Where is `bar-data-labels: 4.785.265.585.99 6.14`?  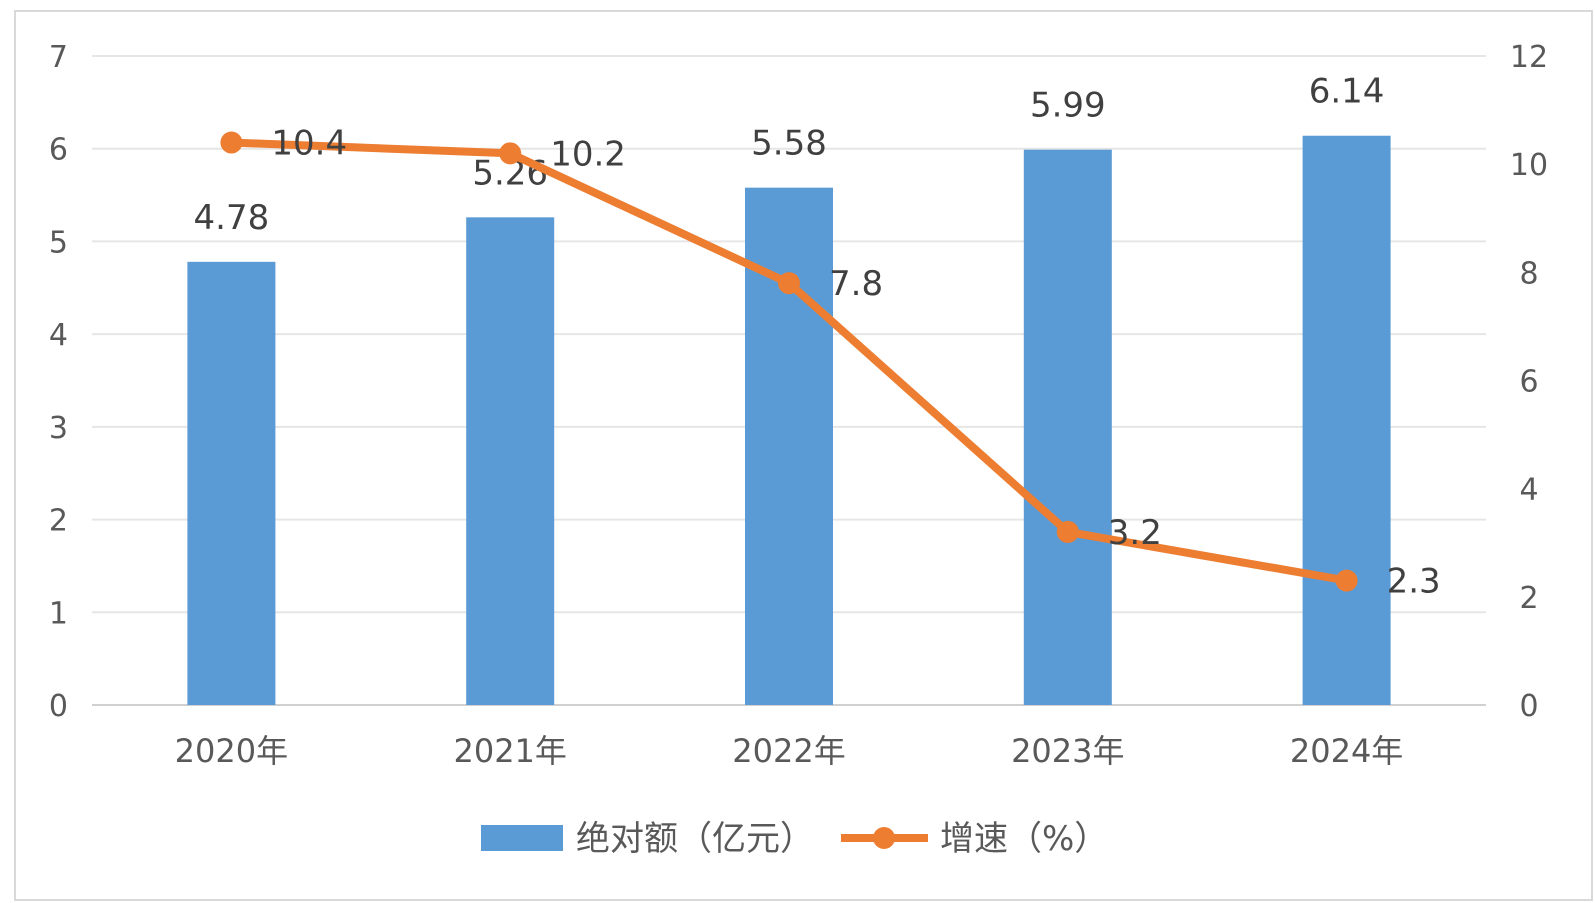
bar-data-labels: 4.785.265.585.99 6.14 is located at coordinates (789, 155).